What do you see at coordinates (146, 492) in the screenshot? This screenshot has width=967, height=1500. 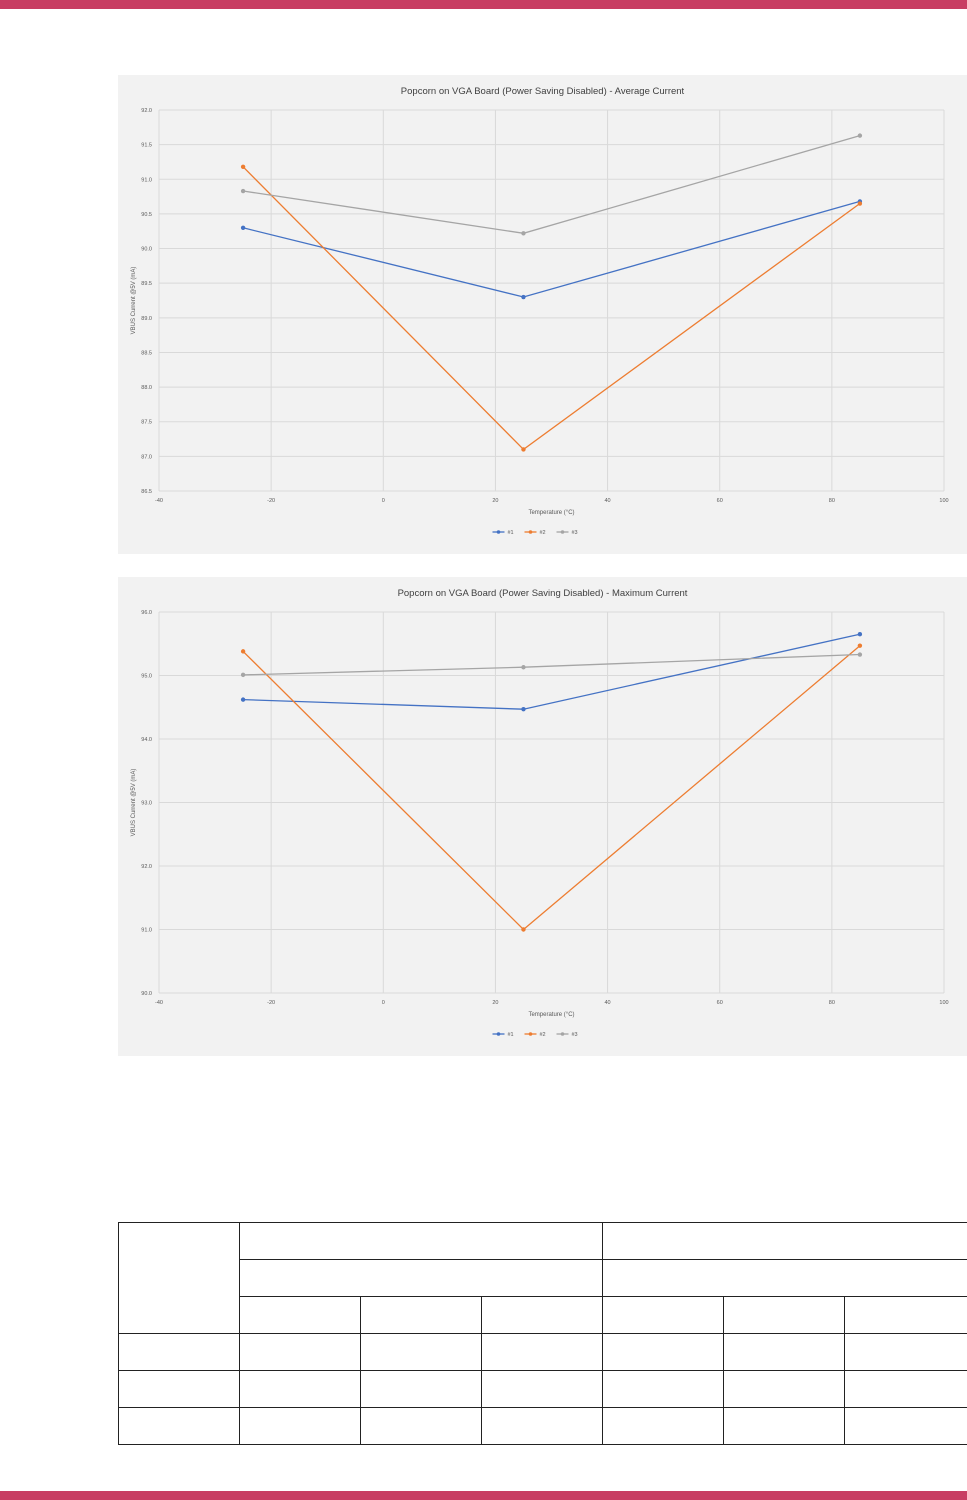 I see `y-tick-label: 86.5` at bounding box center [146, 492].